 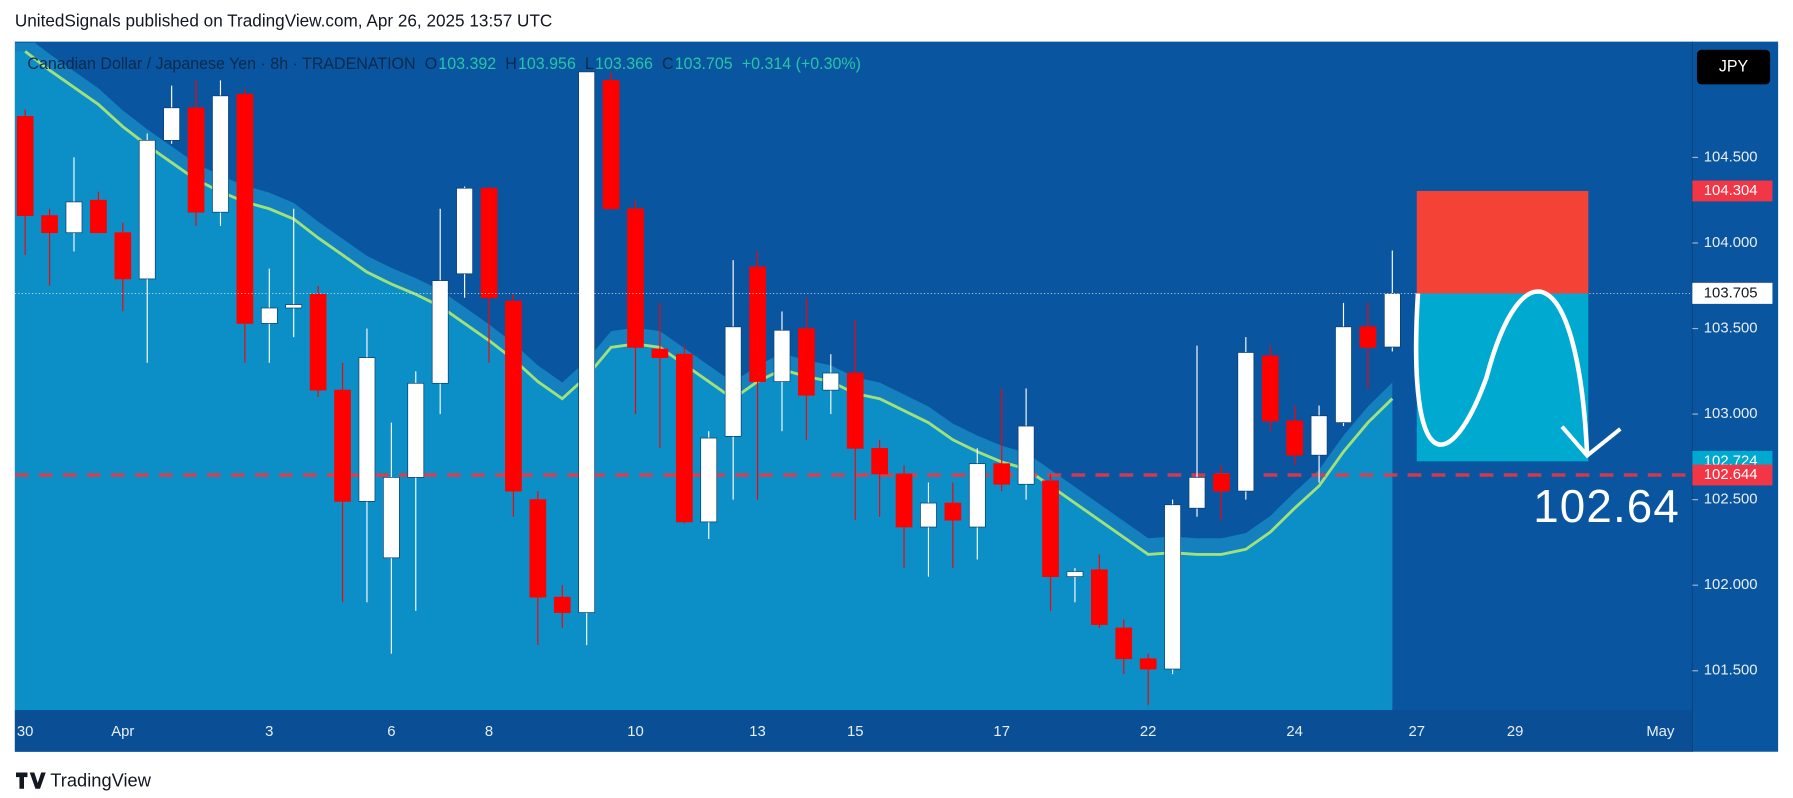 I want to click on y-tick-label: 104.000, so click(x=1731, y=242).